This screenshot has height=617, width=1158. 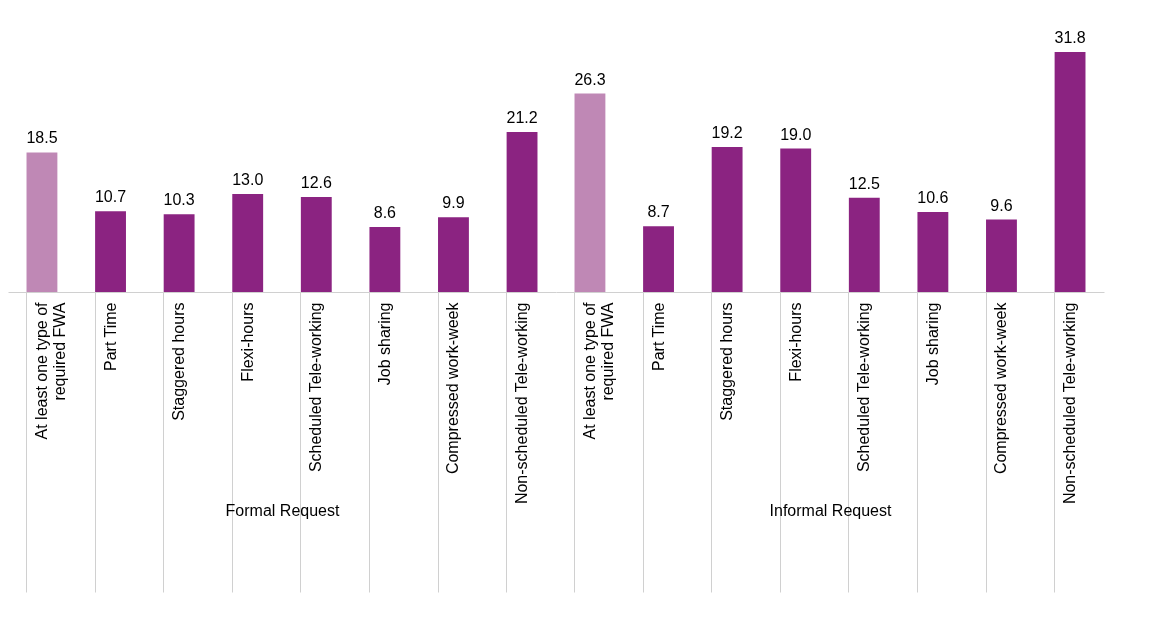 What do you see at coordinates (179, 200) in the screenshot?
I see `data-label: 10.3` at bounding box center [179, 200].